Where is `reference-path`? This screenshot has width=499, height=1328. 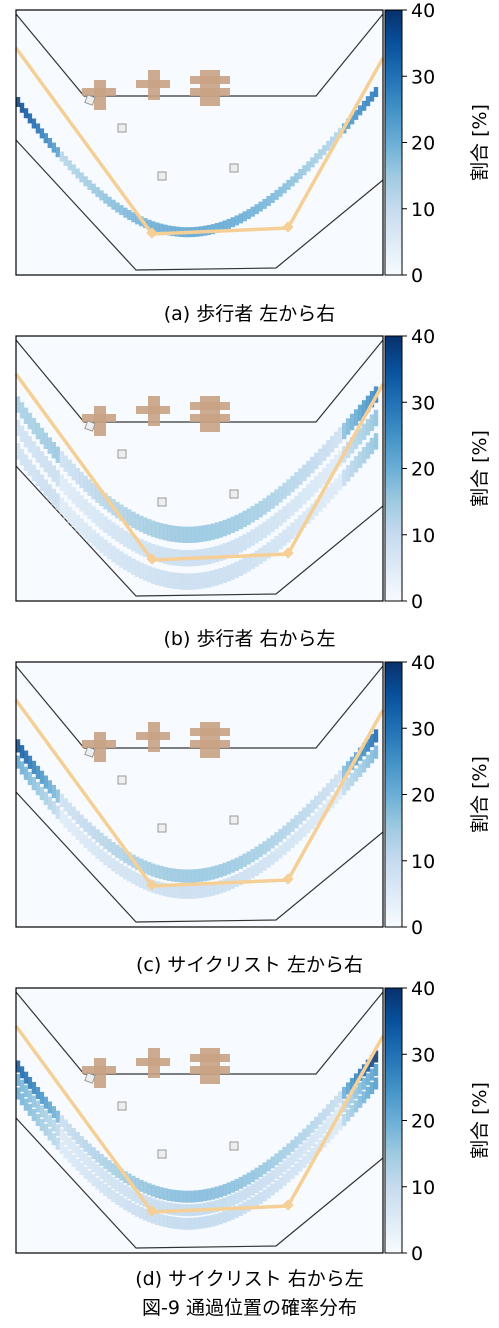 reference-path is located at coordinates (199, 1119).